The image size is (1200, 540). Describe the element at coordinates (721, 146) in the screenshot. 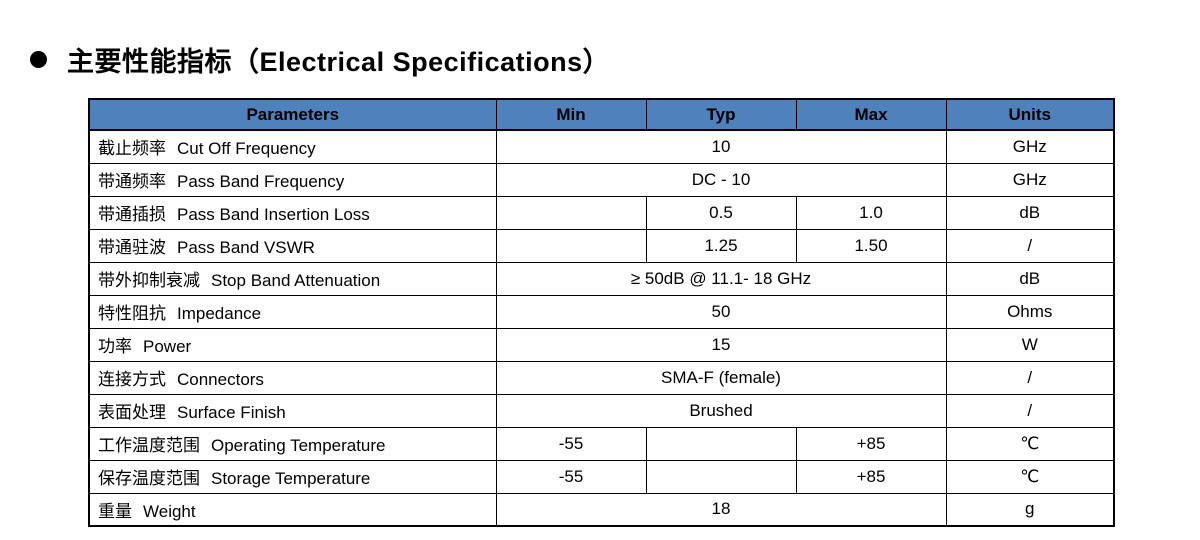

I see `value-cell: 10` at that location.